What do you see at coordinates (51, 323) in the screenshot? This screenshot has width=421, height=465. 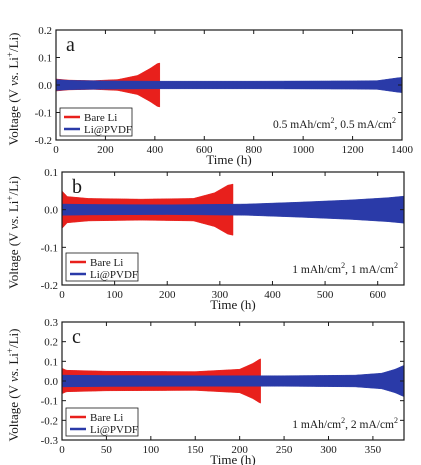 I see `y-tick-label: 0.3` at bounding box center [51, 323].